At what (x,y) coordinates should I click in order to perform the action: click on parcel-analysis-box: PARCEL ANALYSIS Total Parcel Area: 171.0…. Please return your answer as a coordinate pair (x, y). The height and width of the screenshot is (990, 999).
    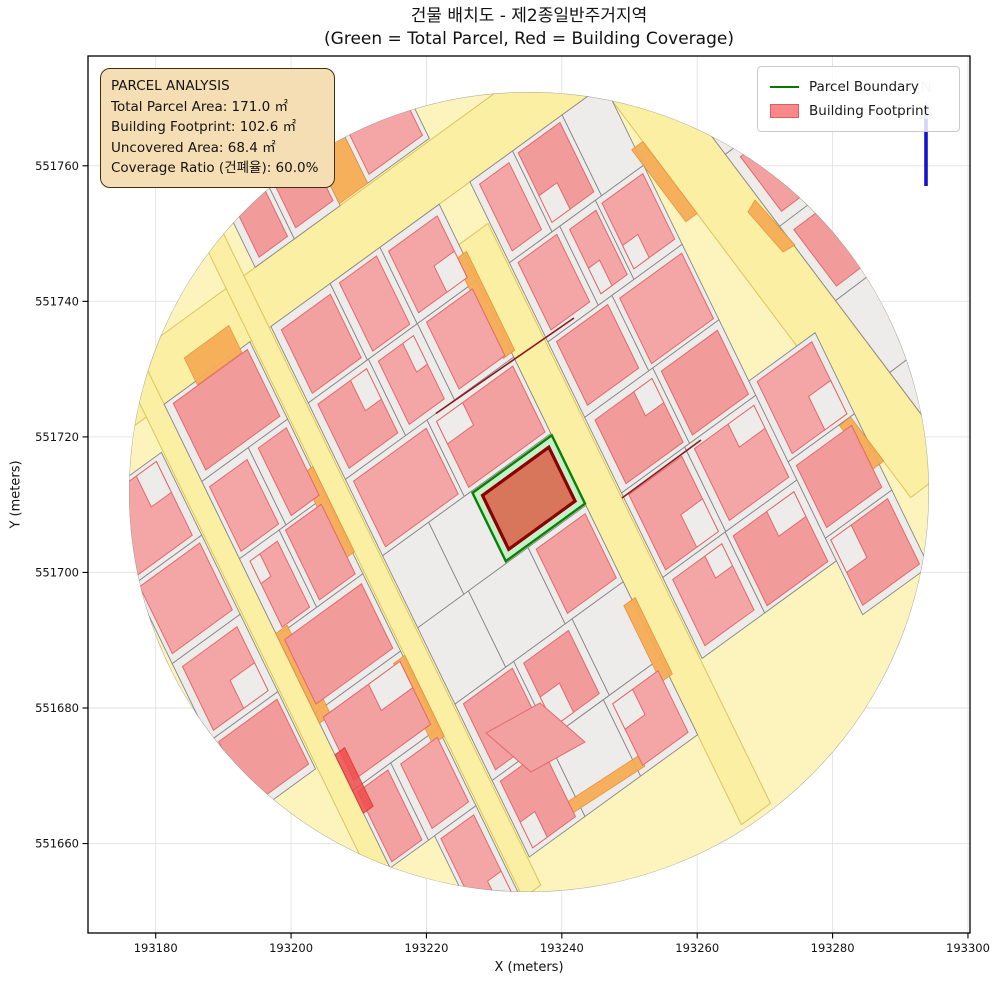
    Looking at the image, I should click on (217, 128).